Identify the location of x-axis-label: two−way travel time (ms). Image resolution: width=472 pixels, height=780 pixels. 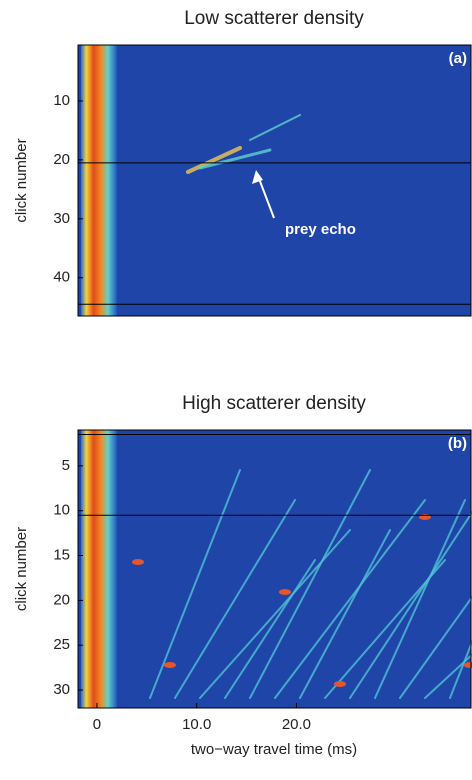
(274, 749).